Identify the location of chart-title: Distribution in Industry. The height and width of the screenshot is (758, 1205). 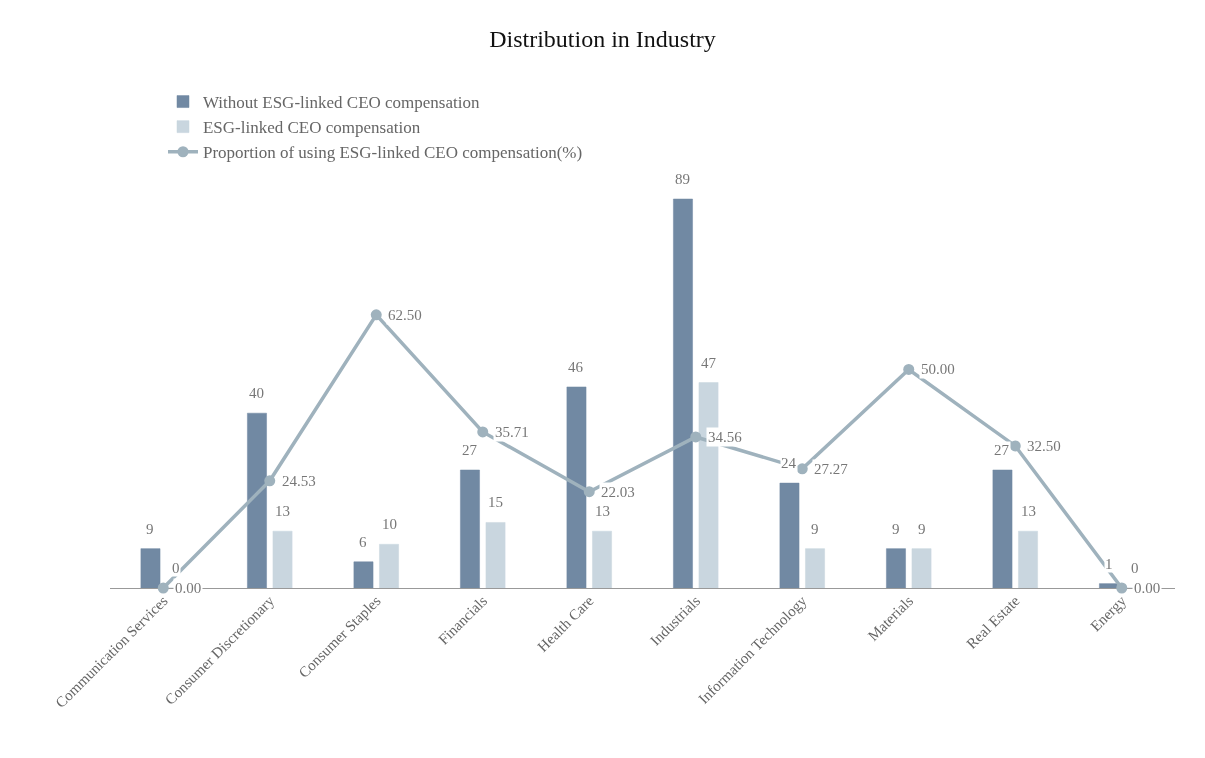
(602, 39).